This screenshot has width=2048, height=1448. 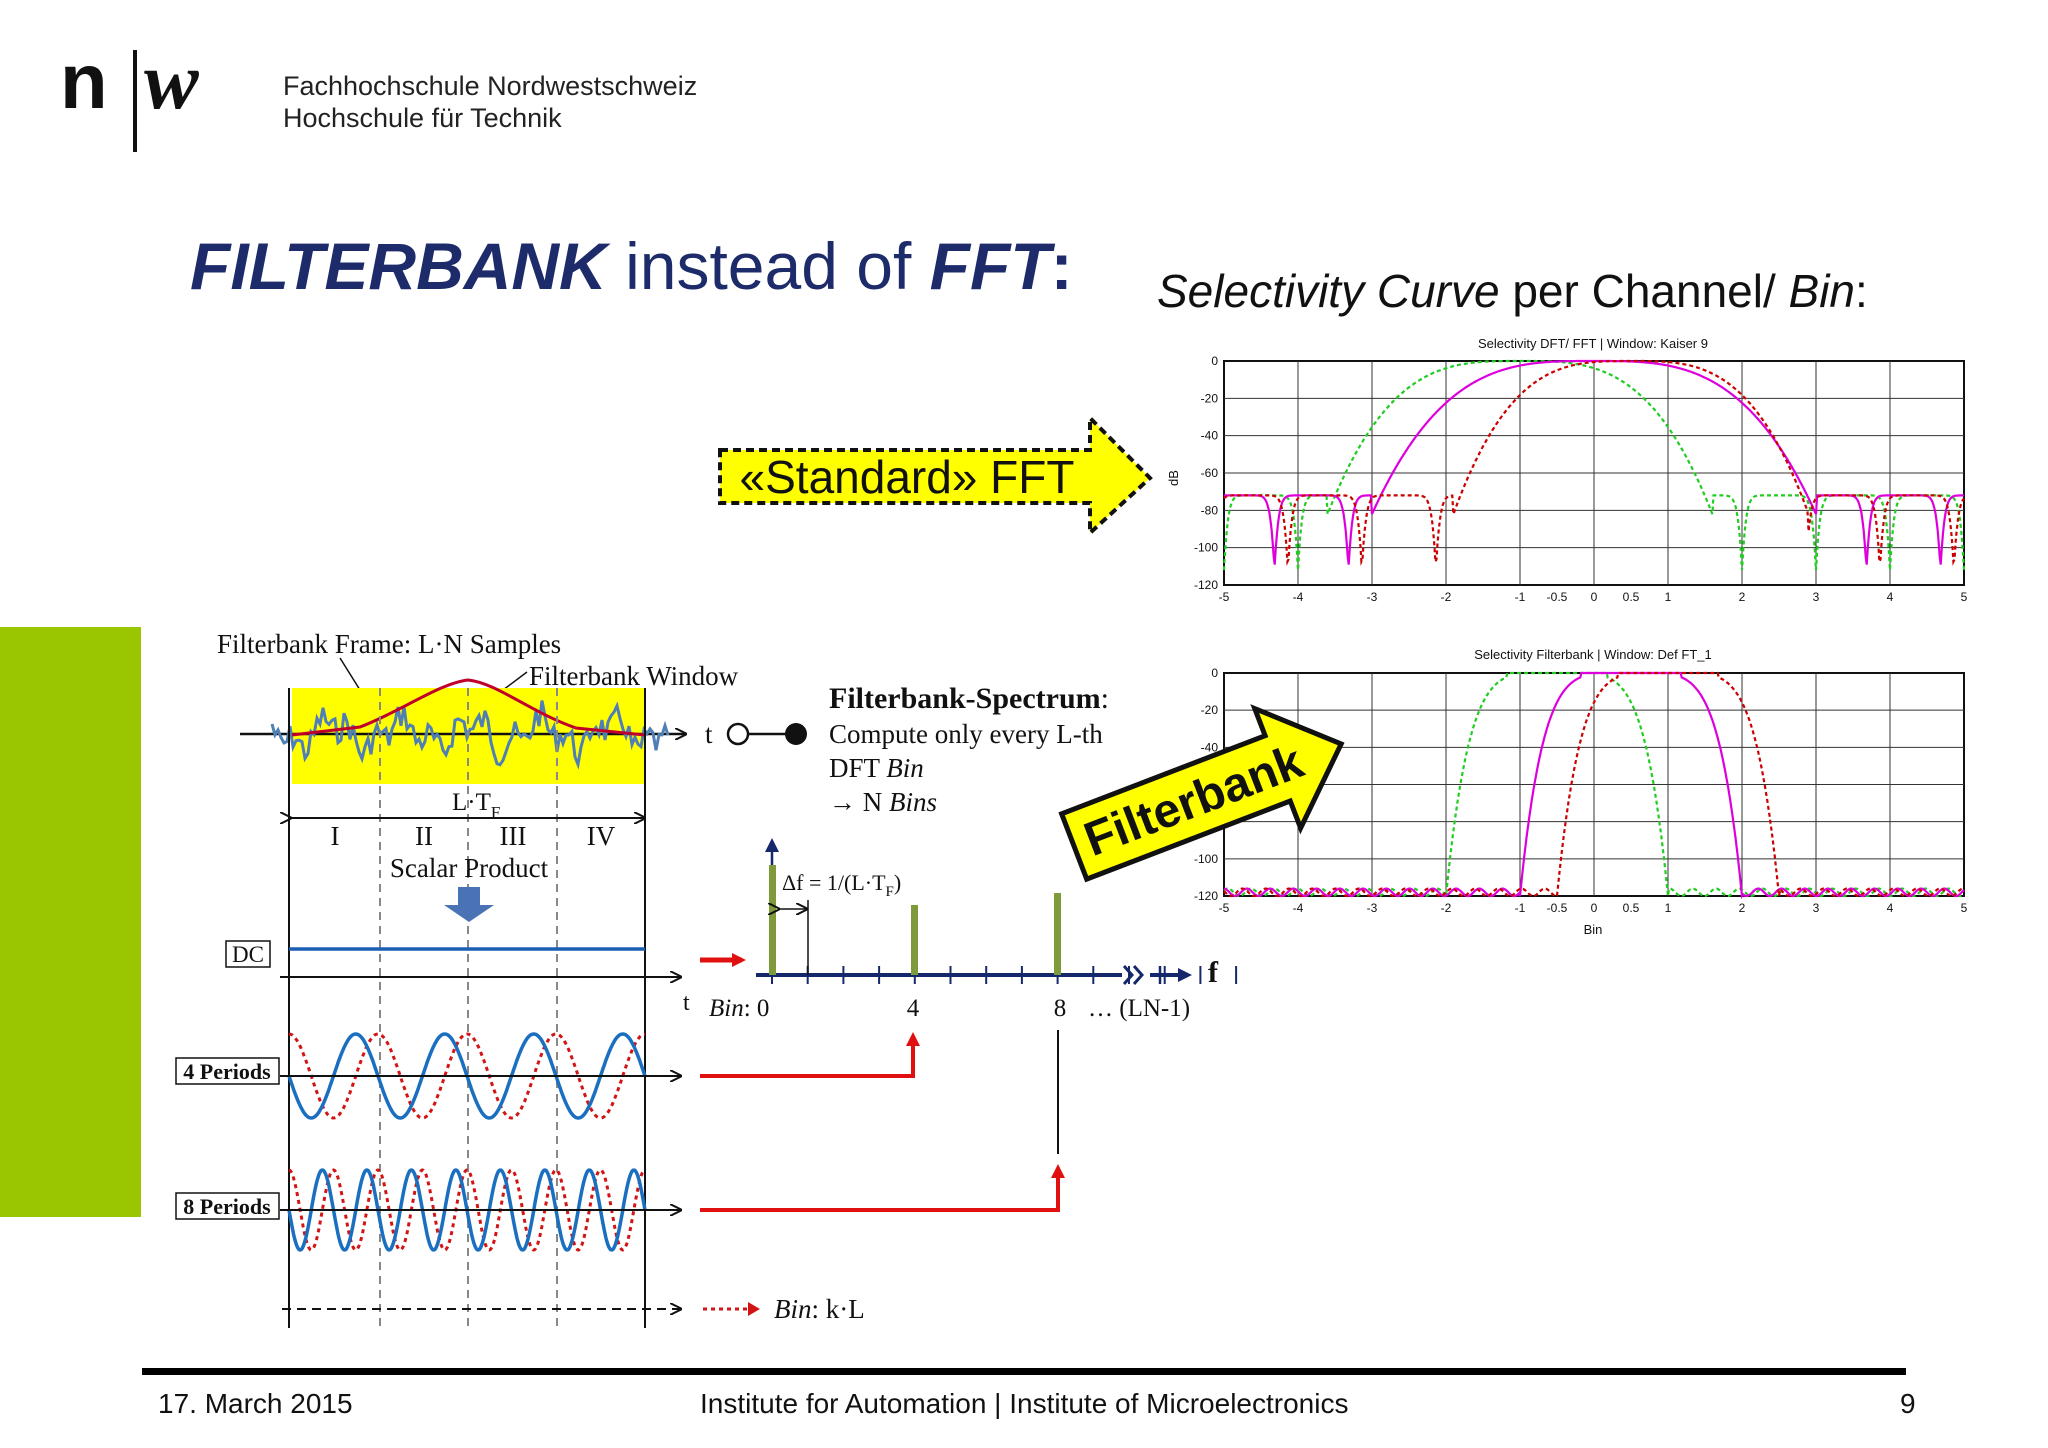 What do you see at coordinates (350, 674) in the screenshot?
I see `frame-pointer` at bounding box center [350, 674].